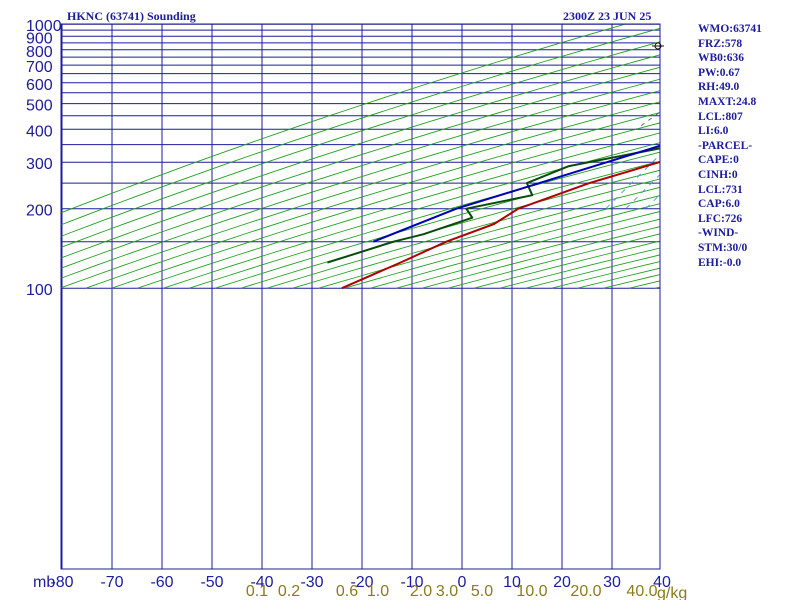 The width and height of the screenshot is (800, 600). I want to click on pressure-tick-label: 800, so click(39, 52).